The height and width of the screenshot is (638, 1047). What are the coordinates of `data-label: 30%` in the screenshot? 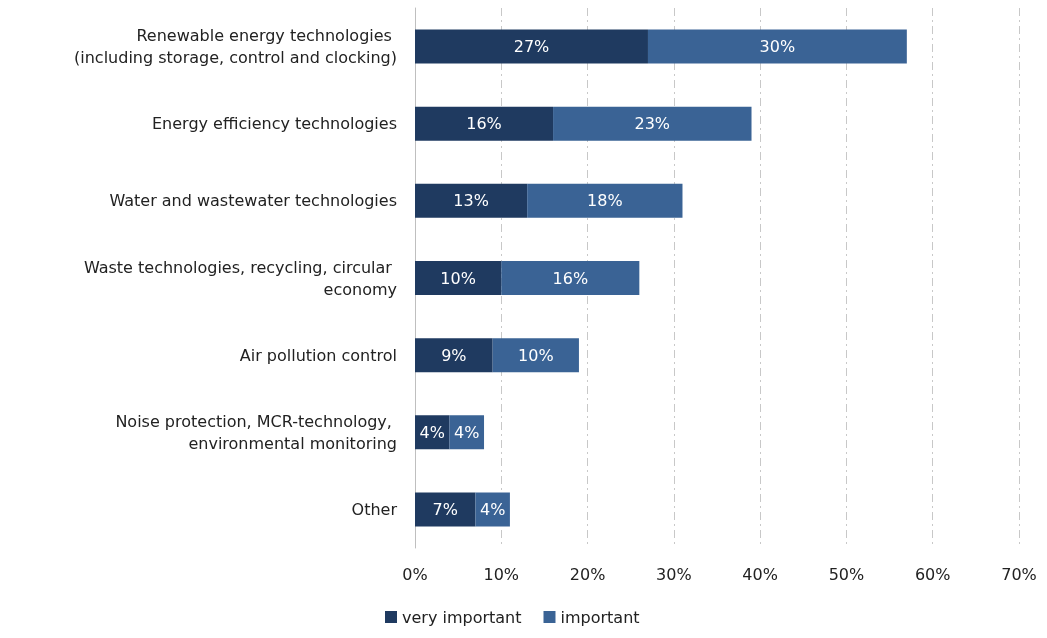 It's located at (777, 47).